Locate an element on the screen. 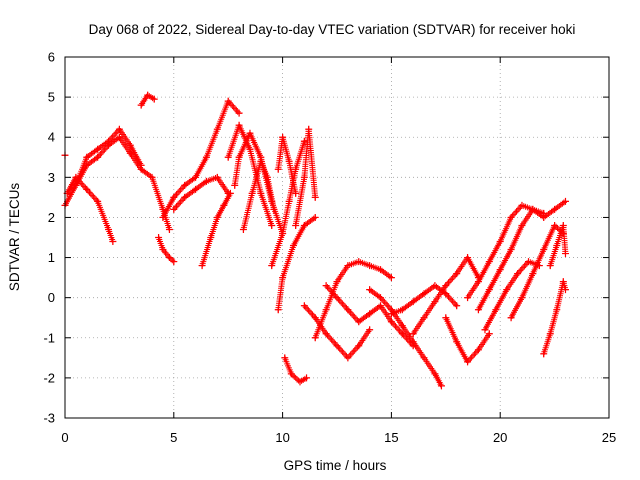 Image resolution: width=640 pixels, height=480 pixels. x-tick-label: 15 is located at coordinates (391, 437).